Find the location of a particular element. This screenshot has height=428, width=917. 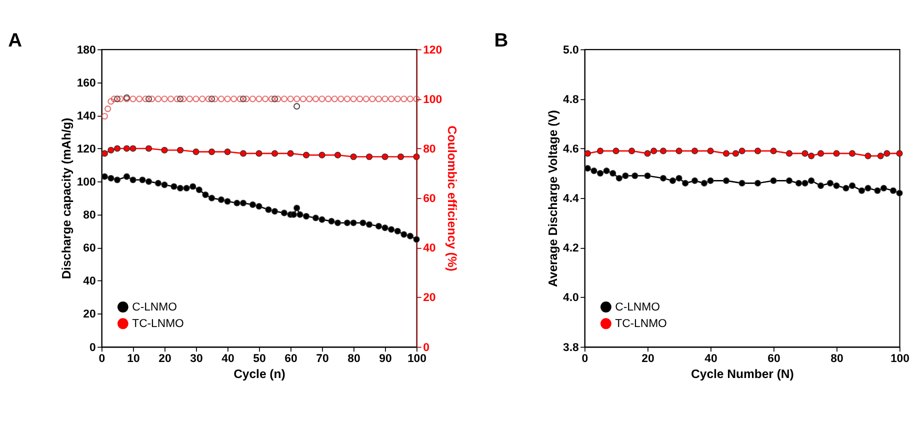

y-tick-label: 0 is located at coordinates (92, 348).